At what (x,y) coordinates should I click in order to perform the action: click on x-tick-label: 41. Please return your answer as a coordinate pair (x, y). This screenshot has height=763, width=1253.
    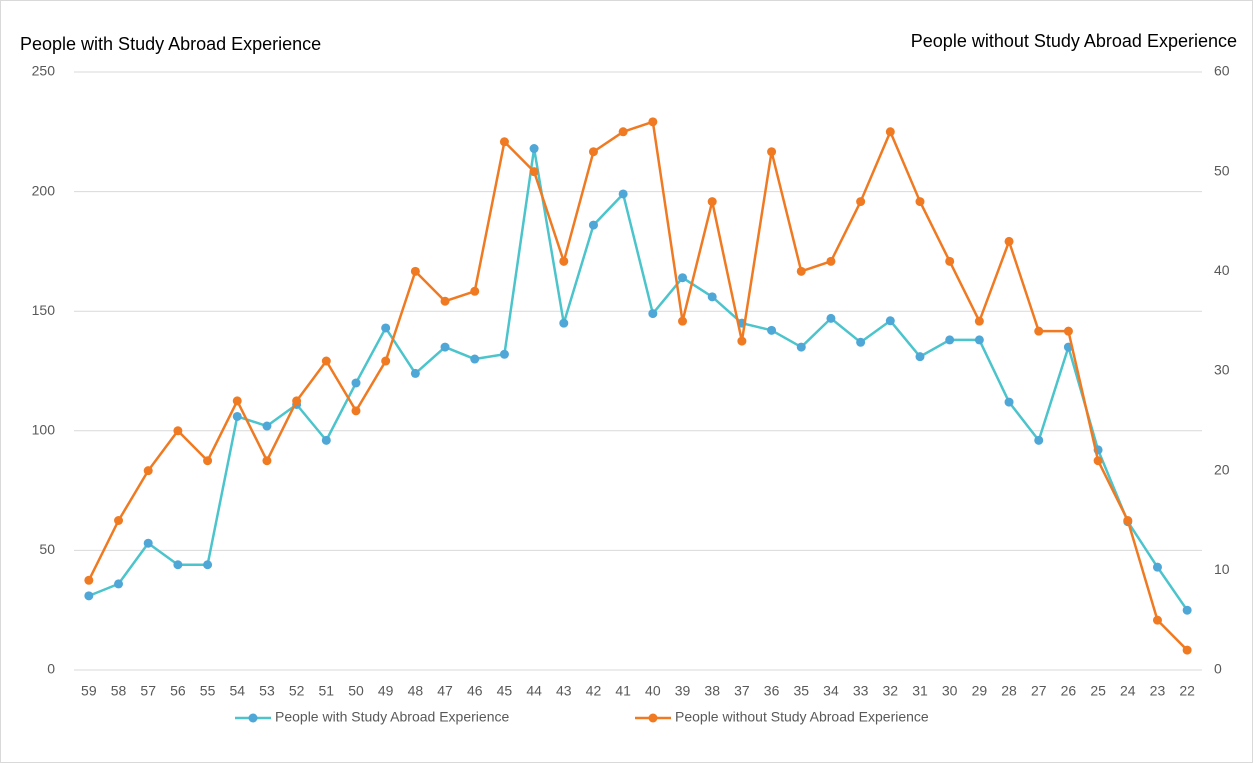
    Looking at the image, I should click on (623, 691).